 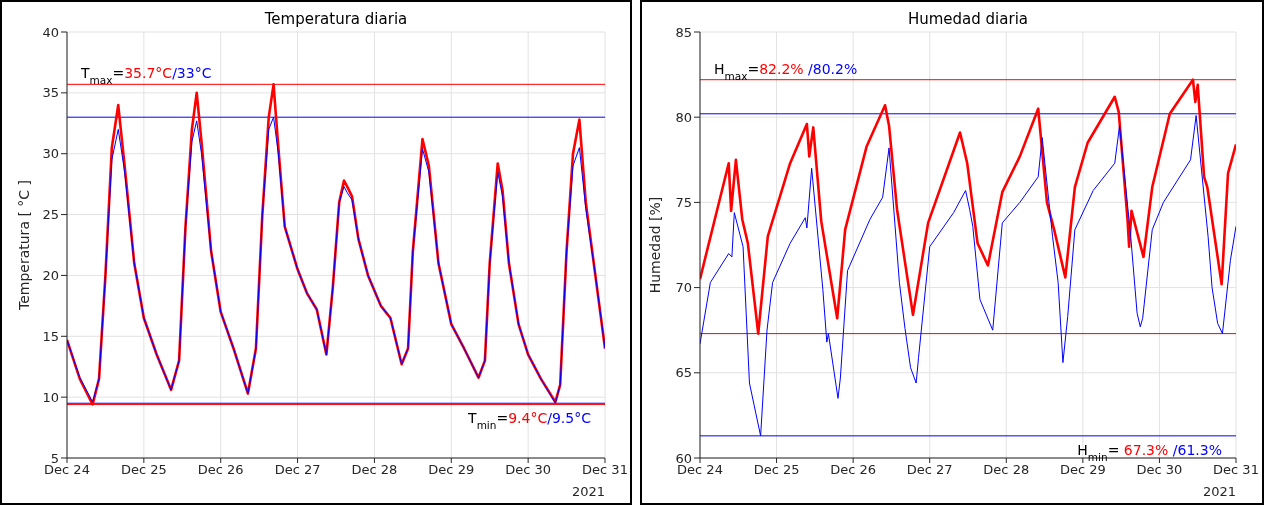 What do you see at coordinates (1098, 452) in the screenshot?
I see `annotation: H$_{min}$=` at bounding box center [1098, 452].